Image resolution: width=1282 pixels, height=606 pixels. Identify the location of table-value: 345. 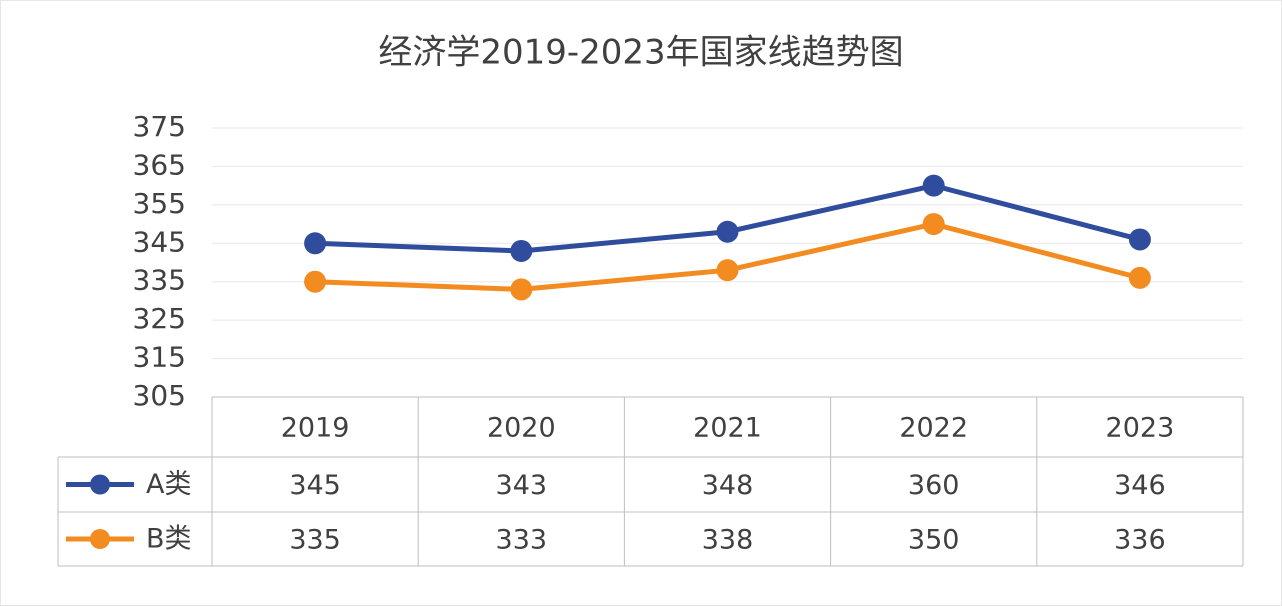
(315, 485).